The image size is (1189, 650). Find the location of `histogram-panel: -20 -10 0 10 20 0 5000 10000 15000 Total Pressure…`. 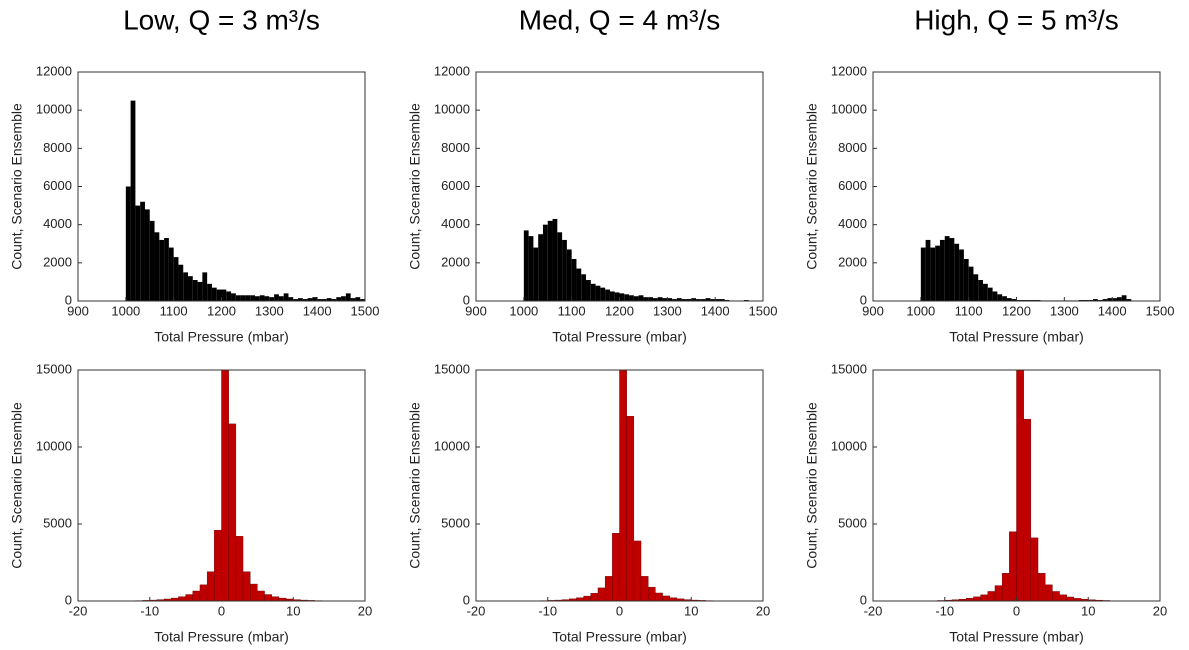

histogram-panel: -20 -10 0 10 20 0 5000 10000 15000 Total Pressure… is located at coordinates (986, 502).